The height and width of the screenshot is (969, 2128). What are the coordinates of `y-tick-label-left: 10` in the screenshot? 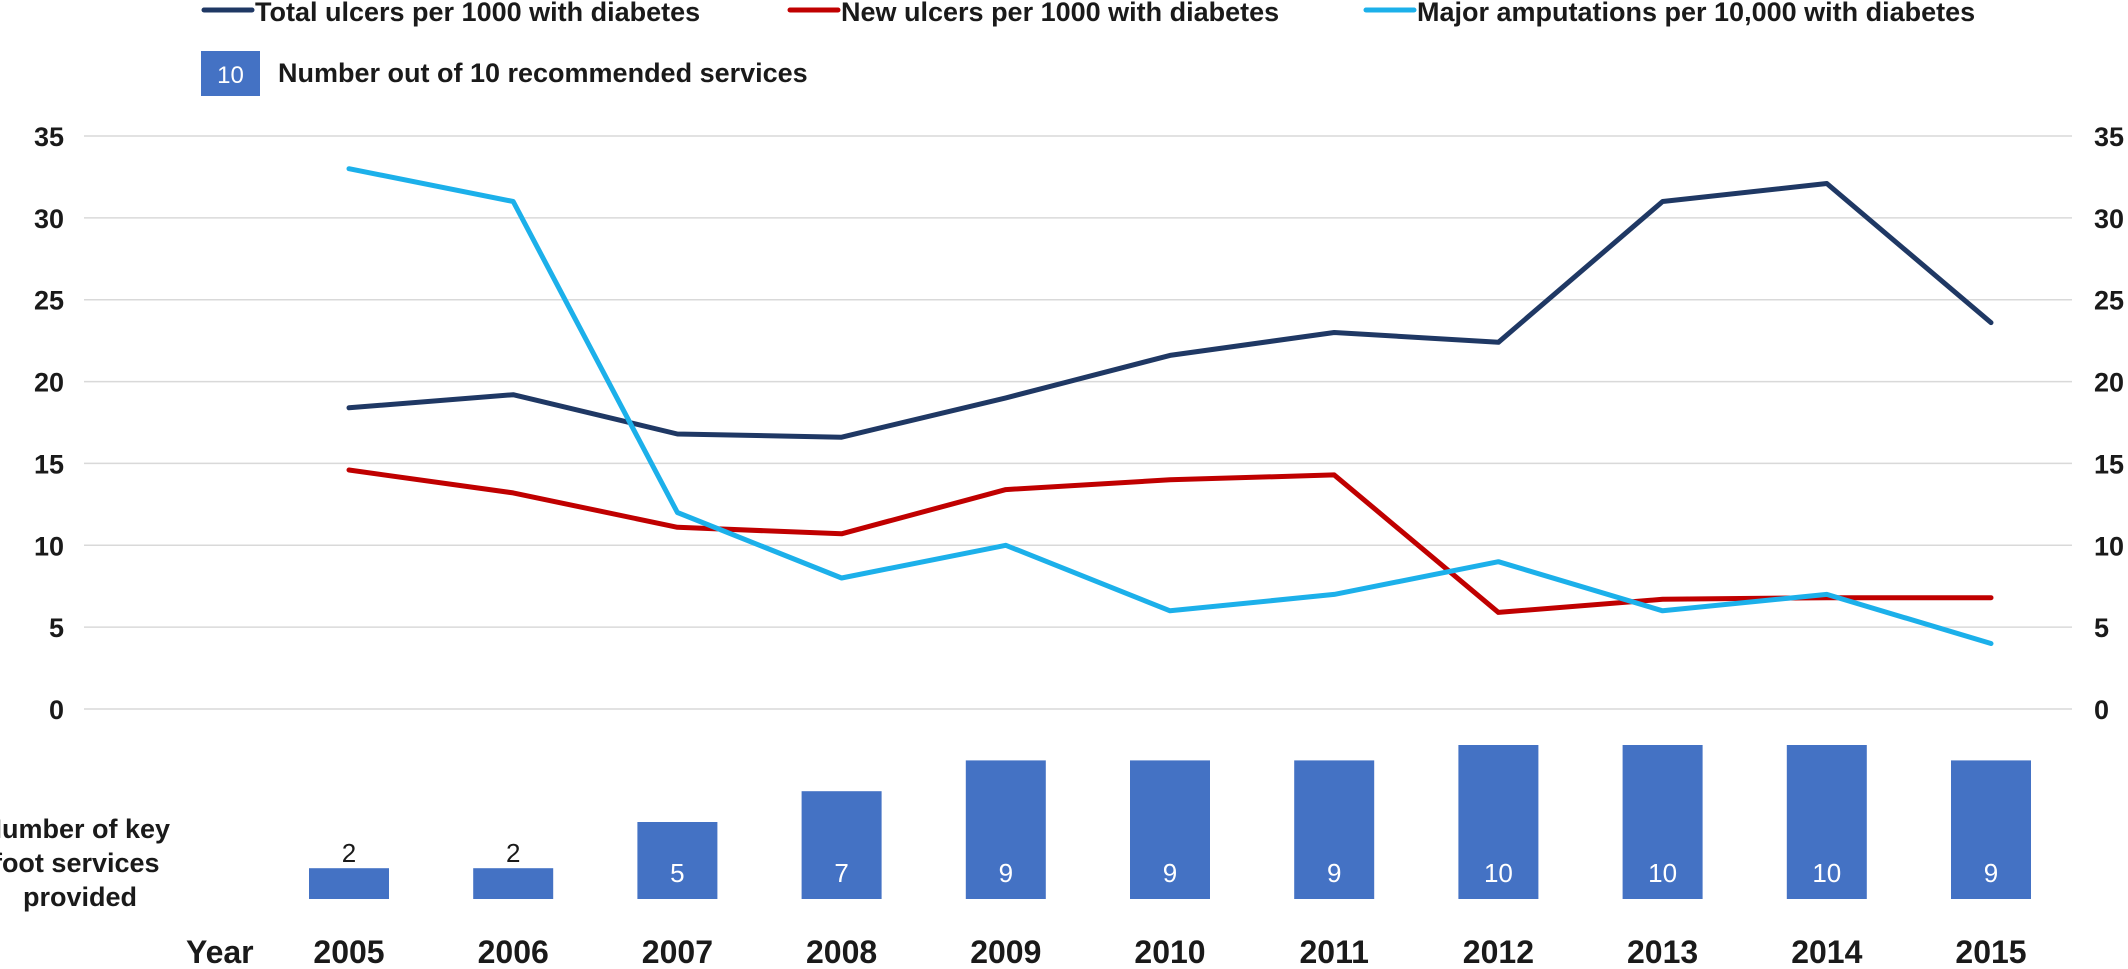 It's located at (49, 546).